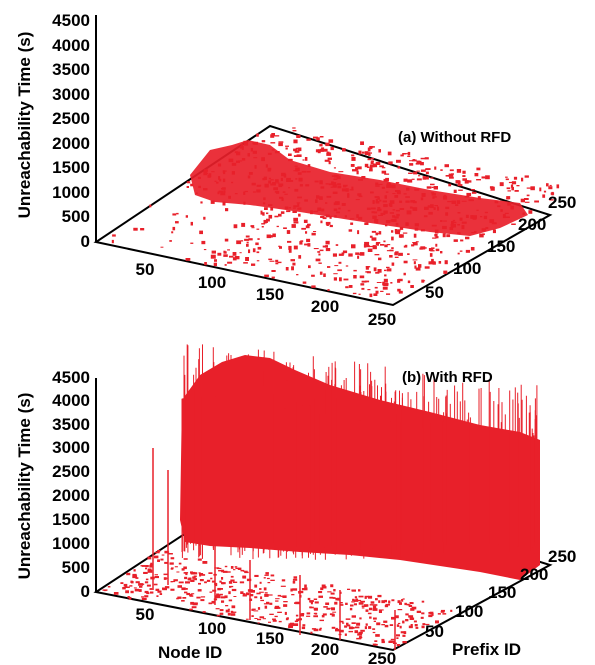 The width and height of the screenshot is (595, 665). I want to click on panel-a-annotation: (a) Without RFD, so click(454, 137).